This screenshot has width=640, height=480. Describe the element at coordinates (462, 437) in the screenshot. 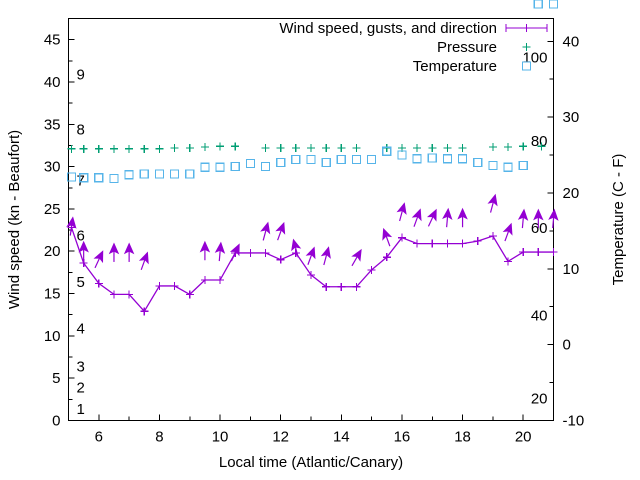

I see `x-tick-label: 18` at that location.